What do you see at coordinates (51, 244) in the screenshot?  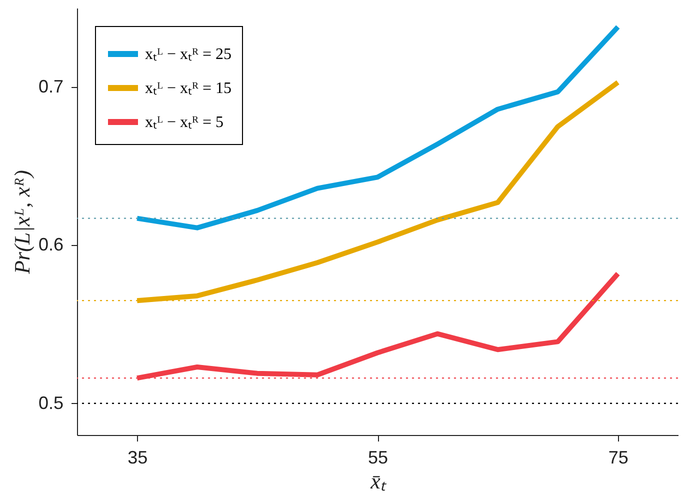 I see `y-tick-label: 0.6` at bounding box center [51, 244].